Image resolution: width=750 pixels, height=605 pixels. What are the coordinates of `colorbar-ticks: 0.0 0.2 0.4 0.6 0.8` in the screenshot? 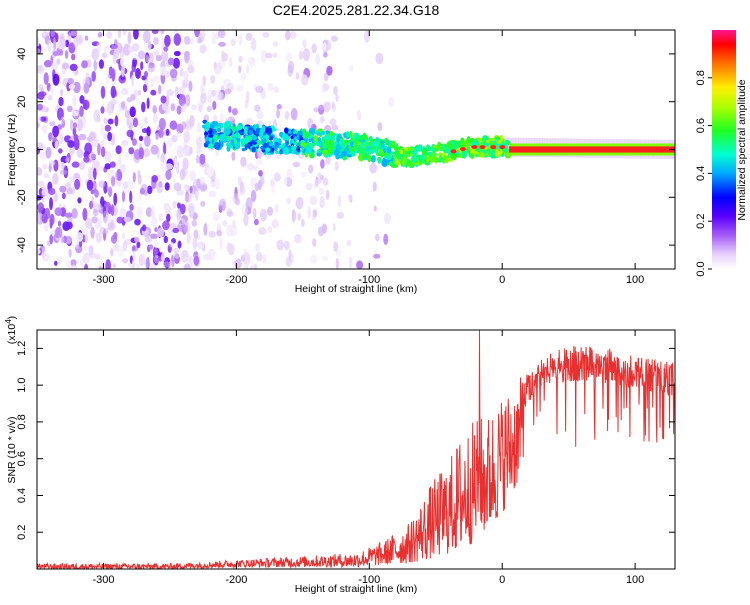 It's located at (703, 173).